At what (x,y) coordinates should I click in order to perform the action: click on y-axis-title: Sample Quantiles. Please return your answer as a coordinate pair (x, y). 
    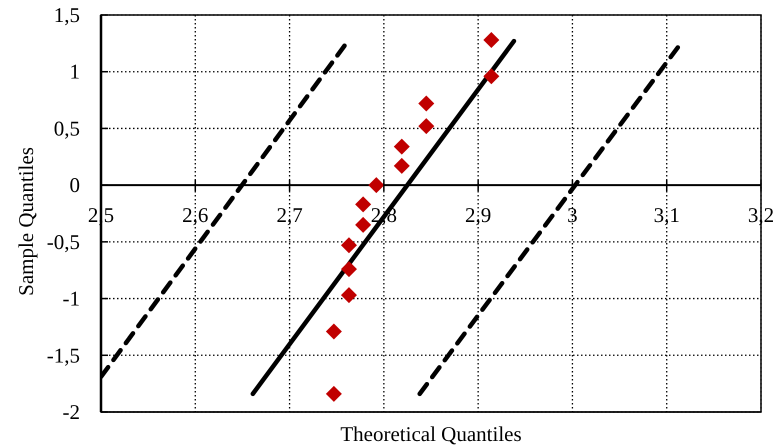
    Looking at the image, I should click on (26, 221).